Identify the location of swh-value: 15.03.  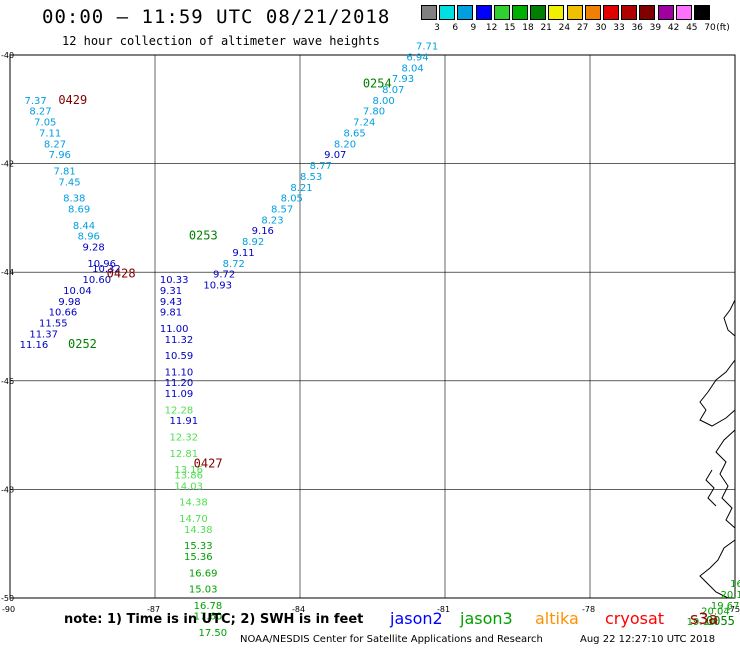
(203, 590).